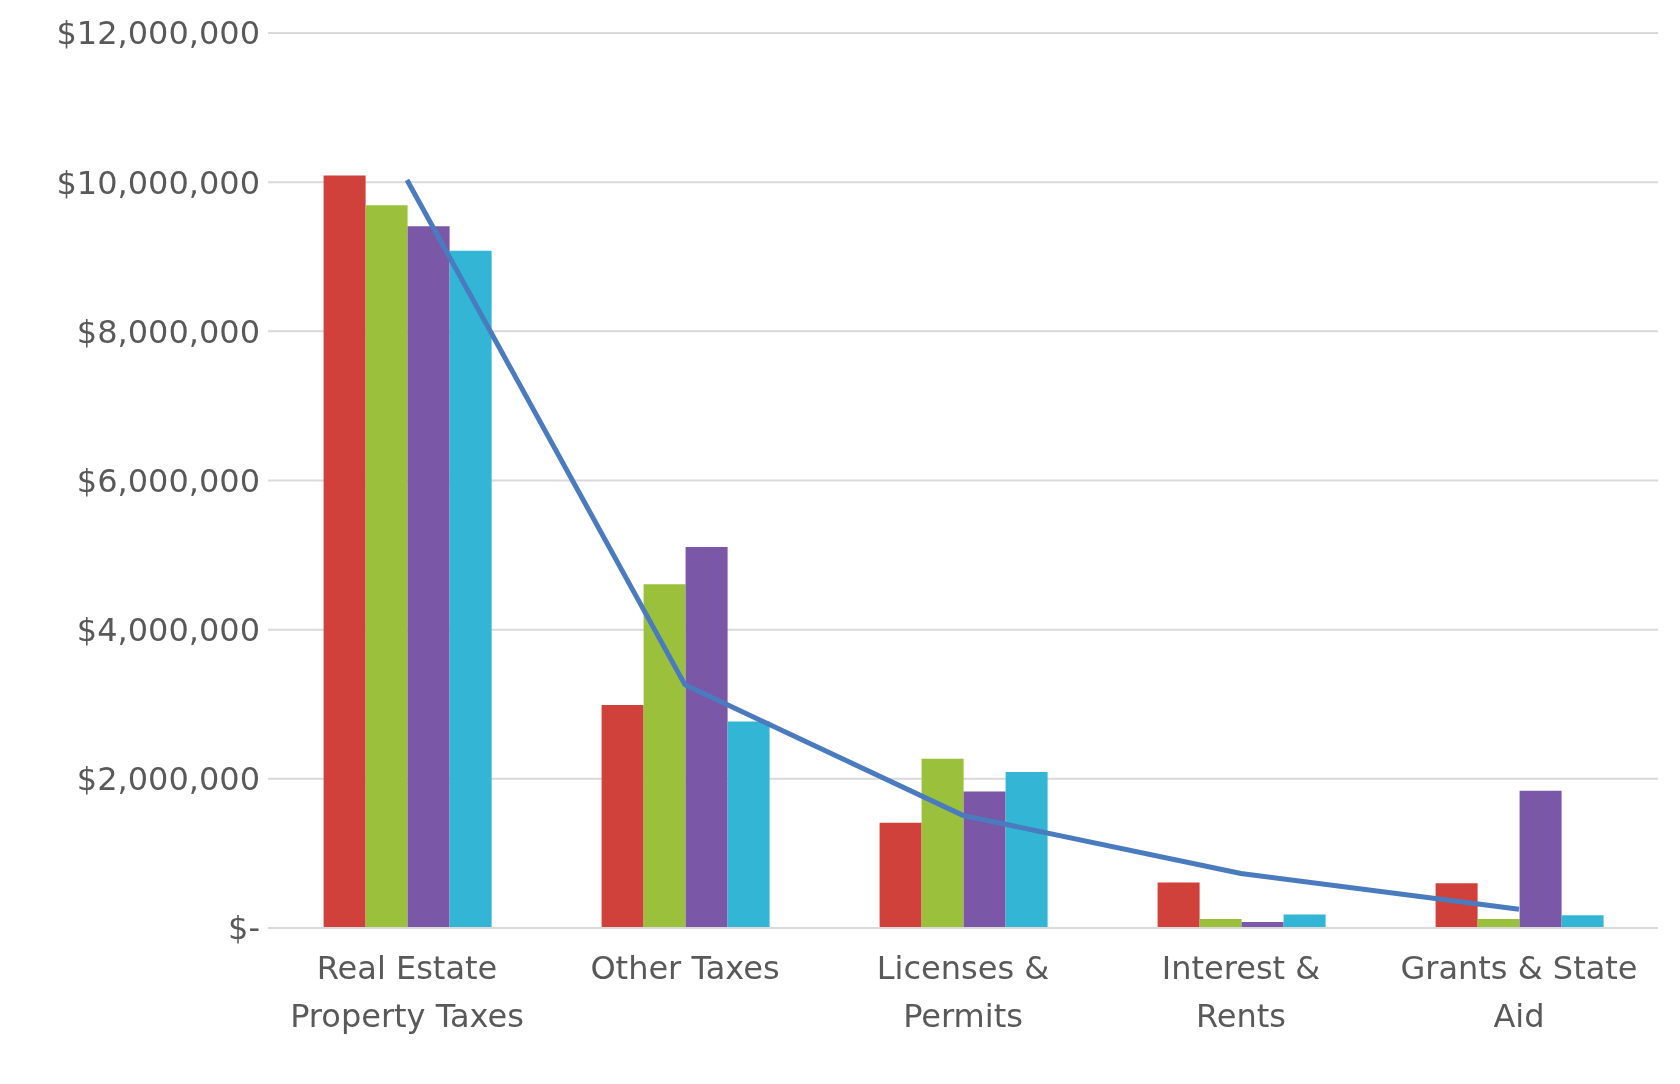  I want to click on y-tick-label: $-, so click(244, 928).